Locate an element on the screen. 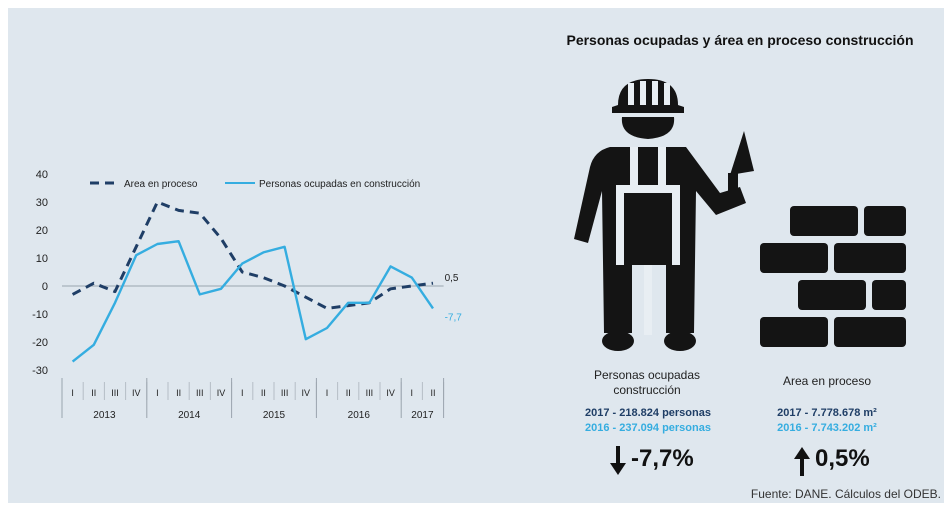 The image size is (951, 510). legend-label: Personas ocupadas en construcción is located at coordinates (339, 184).